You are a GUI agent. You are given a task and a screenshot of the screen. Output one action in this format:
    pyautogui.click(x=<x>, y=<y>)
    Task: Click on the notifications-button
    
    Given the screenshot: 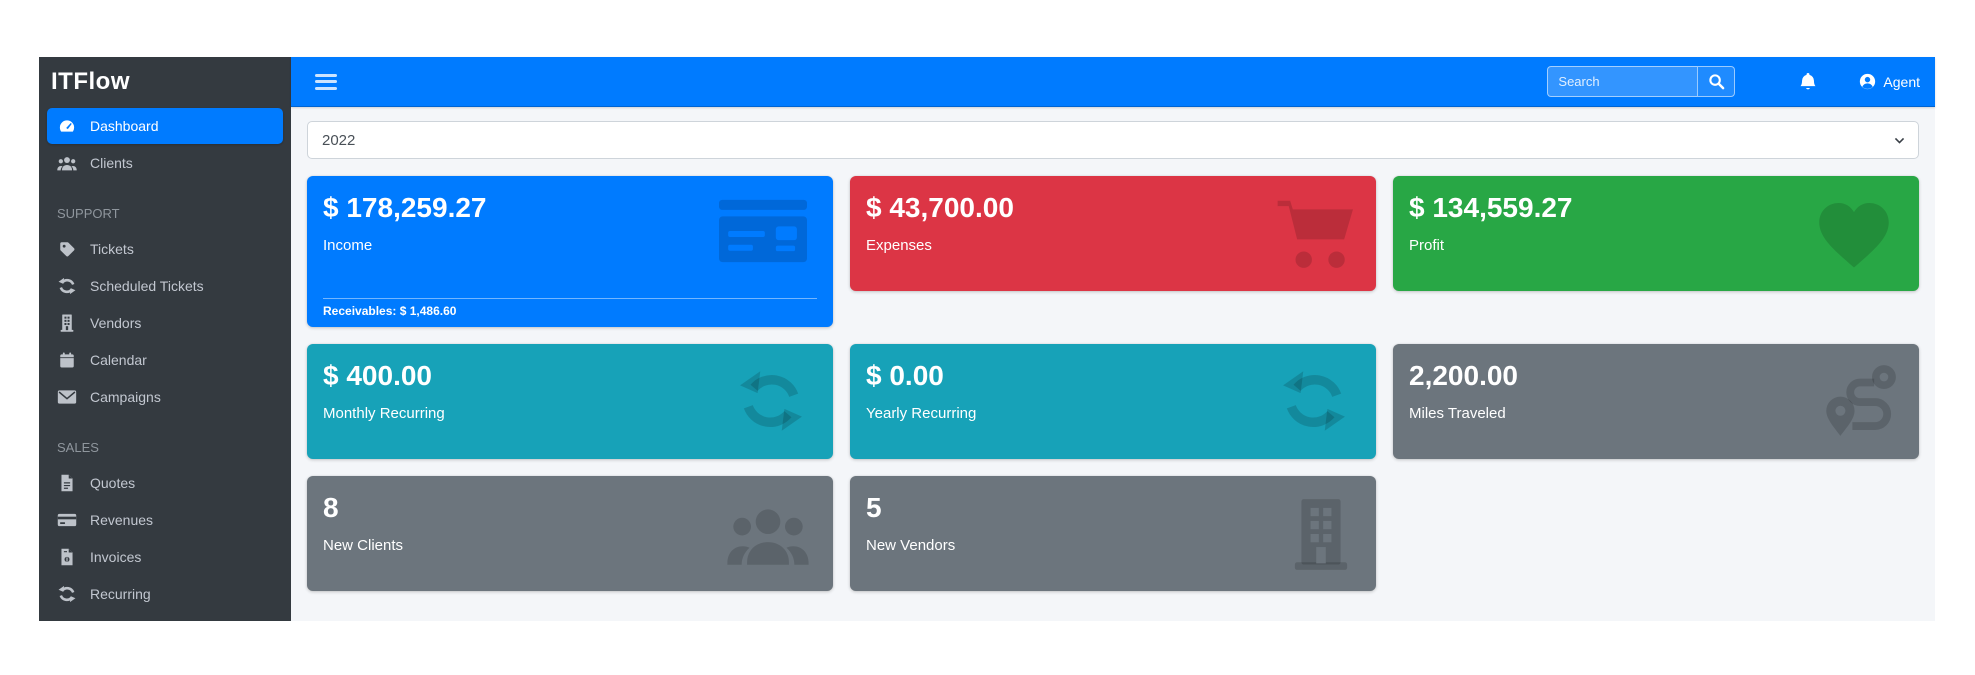 What is the action you would take?
    pyautogui.click(x=1808, y=82)
    